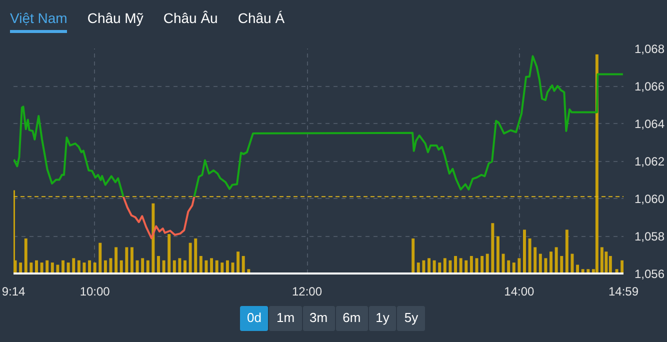  What do you see at coordinates (649, 161) in the screenshot?
I see `y-tick-label: 1,062` at bounding box center [649, 161].